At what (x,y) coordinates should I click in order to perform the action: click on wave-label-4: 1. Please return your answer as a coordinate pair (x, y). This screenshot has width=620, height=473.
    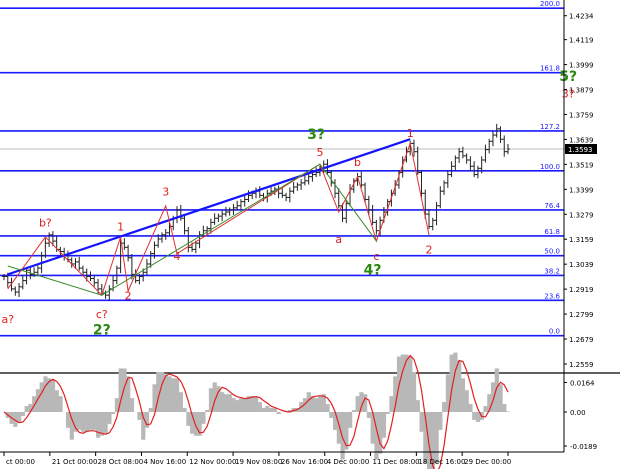
    Looking at the image, I should click on (120, 227).